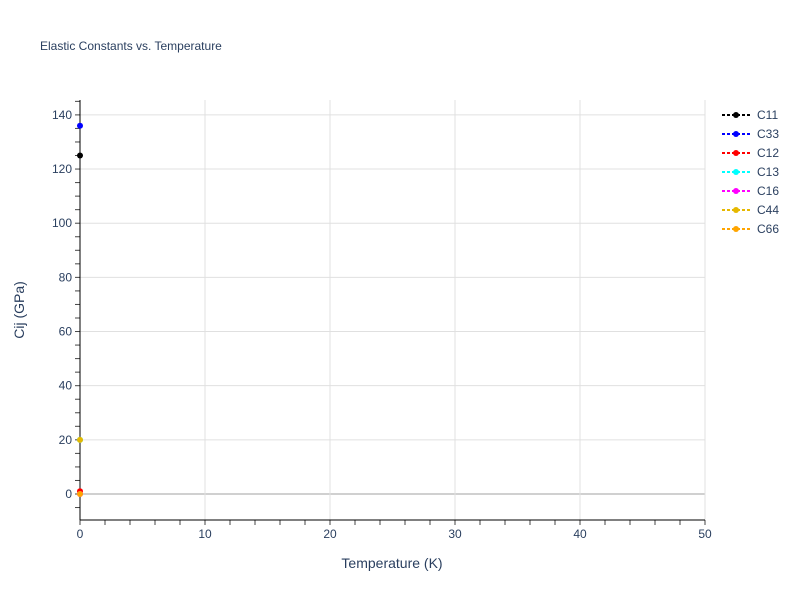 The height and width of the screenshot is (605, 800). What do you see at coordinates (768, 153) in the screenshot?
I see `legend-label-C12: C12` at bounding box center [768, 153].